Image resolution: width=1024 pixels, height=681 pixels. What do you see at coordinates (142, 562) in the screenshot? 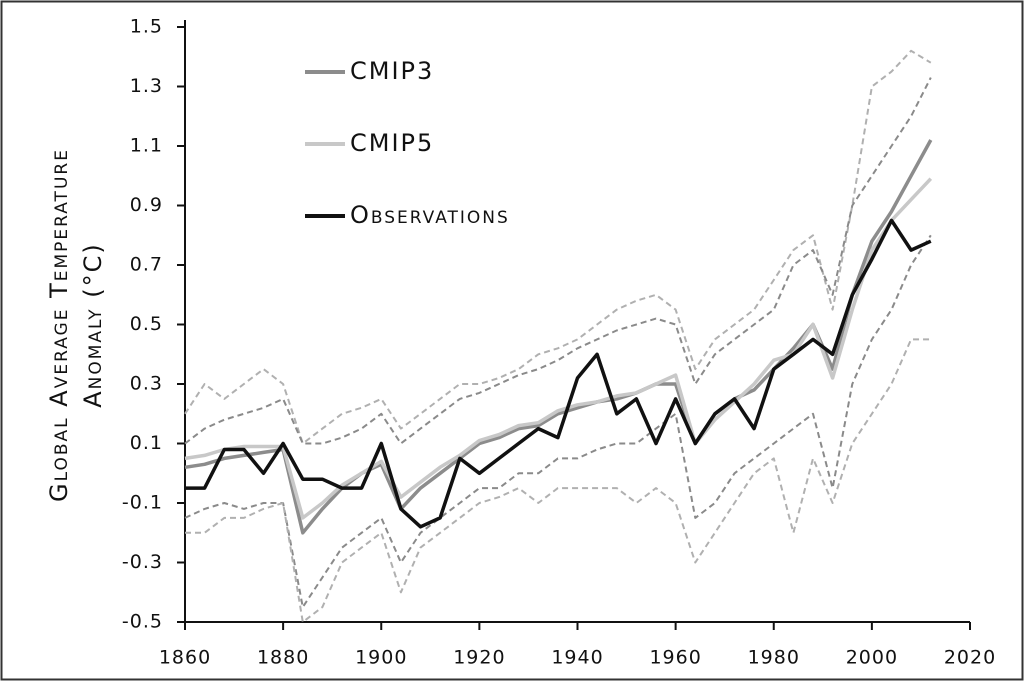
I see `y-tick-label: -0.3` at bounding box center [142, 562].